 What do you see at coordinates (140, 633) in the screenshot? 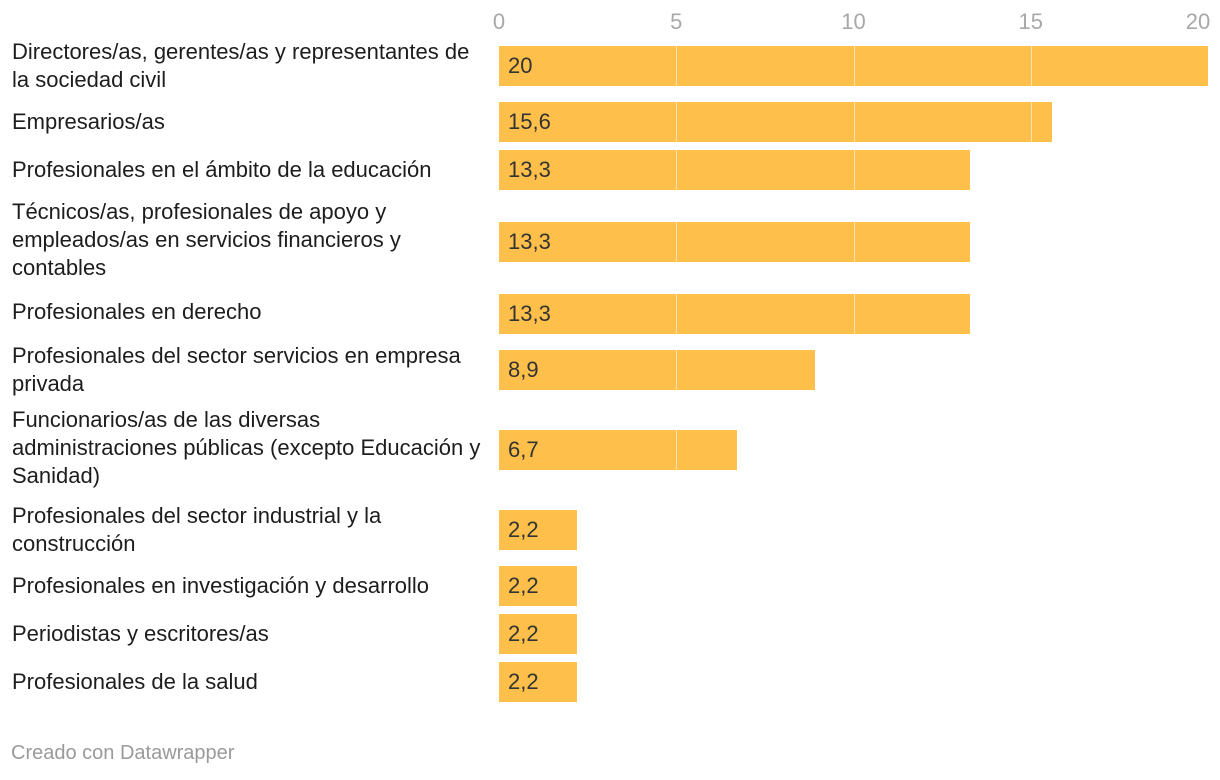
I see `category-label: Periodistas y escritores/as` at bounding box center [140, 633].